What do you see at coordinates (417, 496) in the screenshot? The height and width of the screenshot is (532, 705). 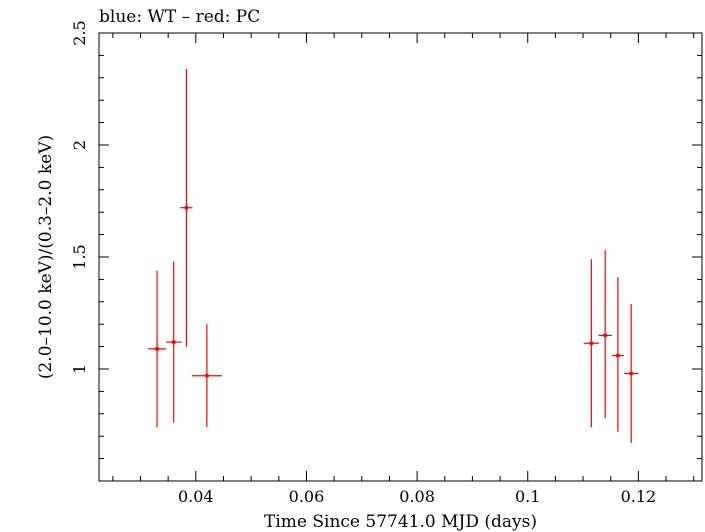 I see `x-tick-label: 0.08` at bounding box center [417, 496].